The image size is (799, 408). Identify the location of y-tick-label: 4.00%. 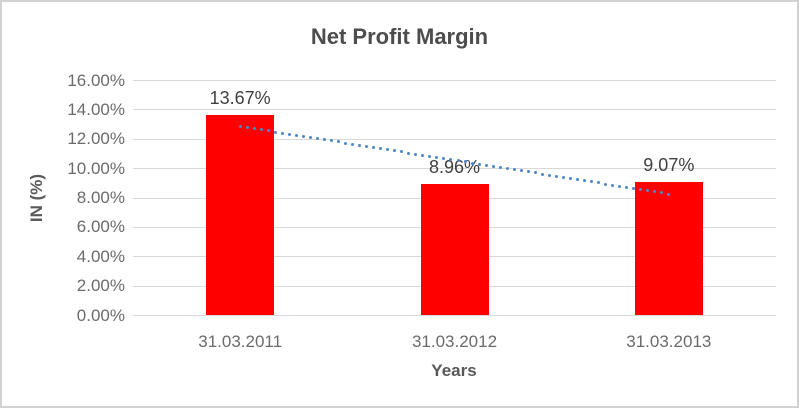
(100, 256).